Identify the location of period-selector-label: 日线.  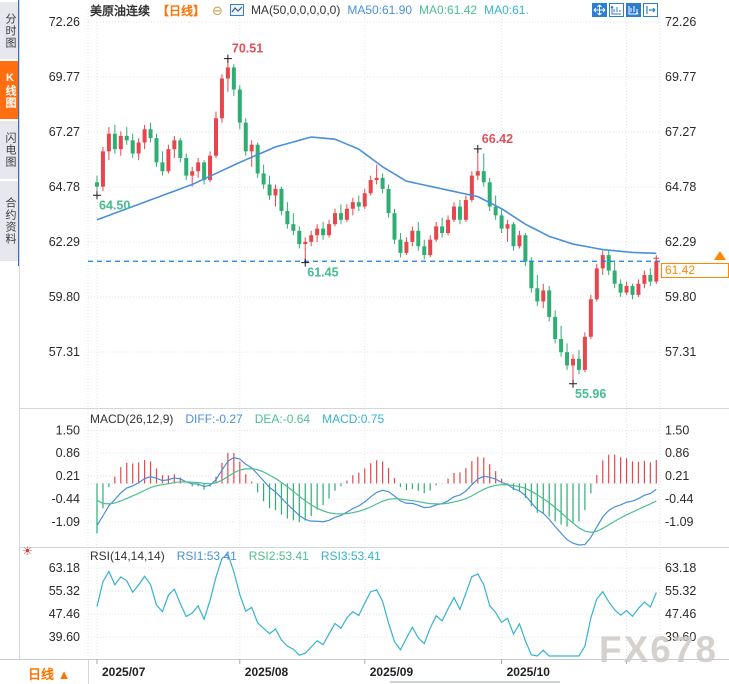
(41, 674).